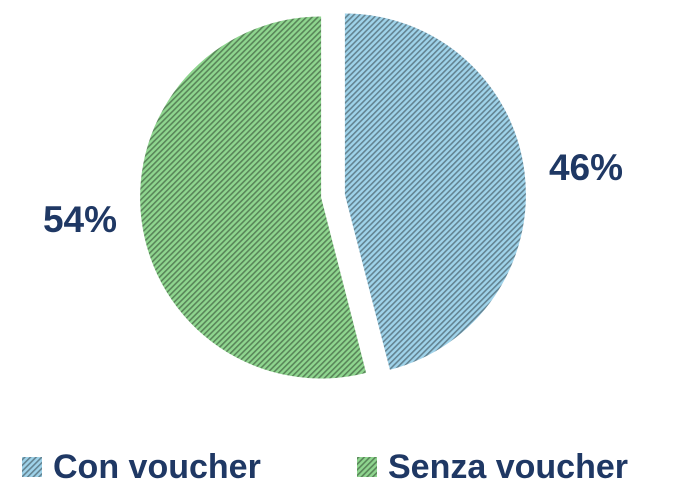 Image resolution: width=689 pixels, height=489 pixels. I want to click on legend-label: Senza voucher, so click(508, 467).